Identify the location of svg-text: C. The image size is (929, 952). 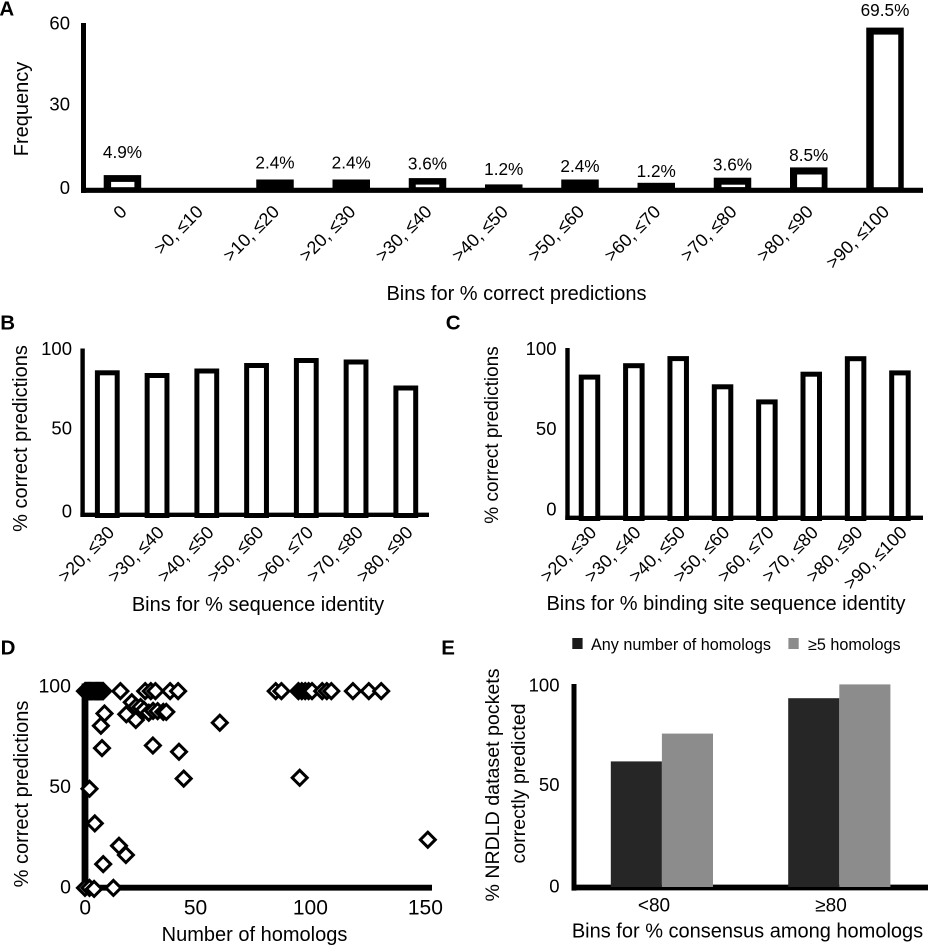
(453, 323).